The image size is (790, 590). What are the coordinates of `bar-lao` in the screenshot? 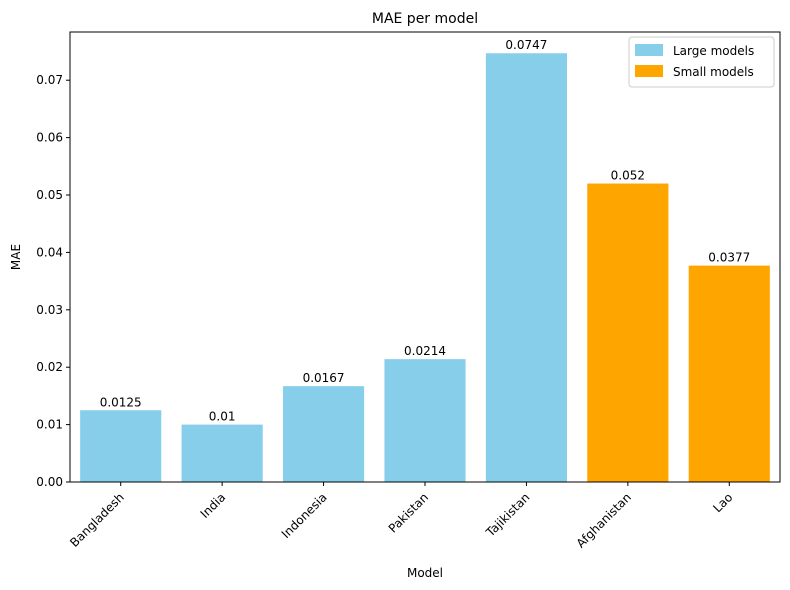 It's located at (729, 373).